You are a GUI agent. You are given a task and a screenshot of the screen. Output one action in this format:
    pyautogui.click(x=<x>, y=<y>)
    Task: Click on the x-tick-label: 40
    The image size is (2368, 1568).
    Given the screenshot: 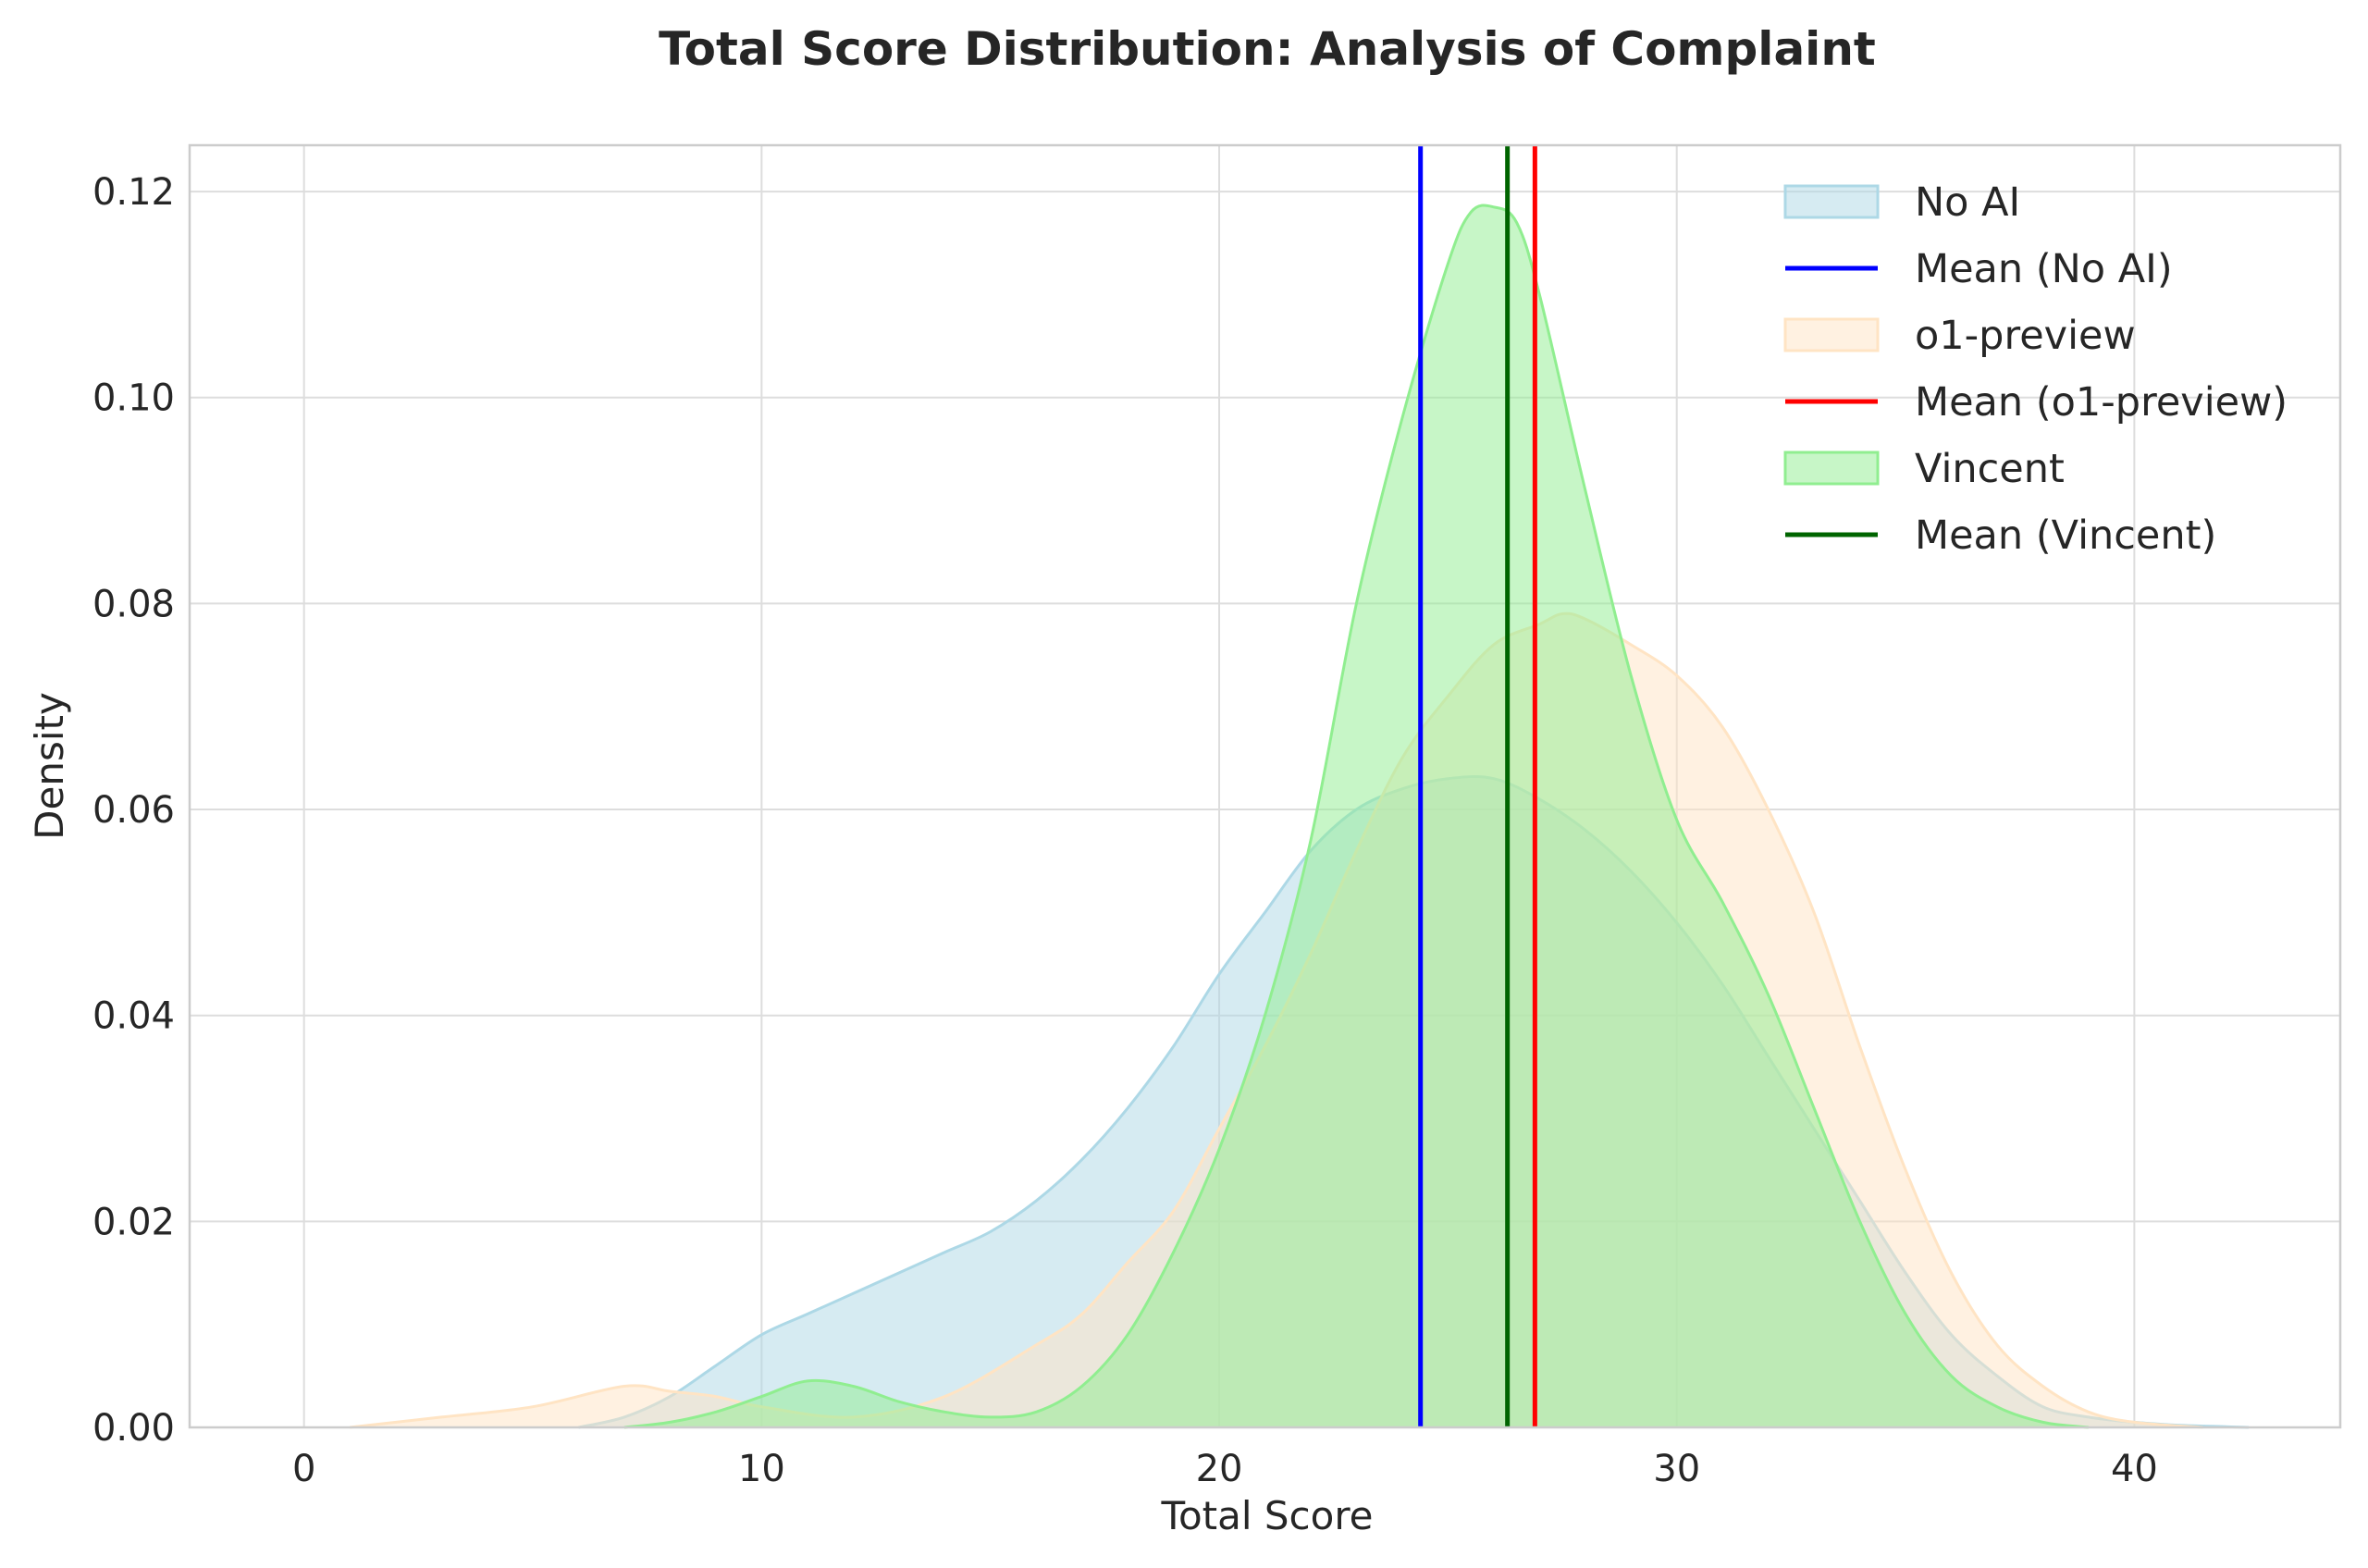 What is the action you would take?
    pyautogui.click(x=2134, y=1469)
    